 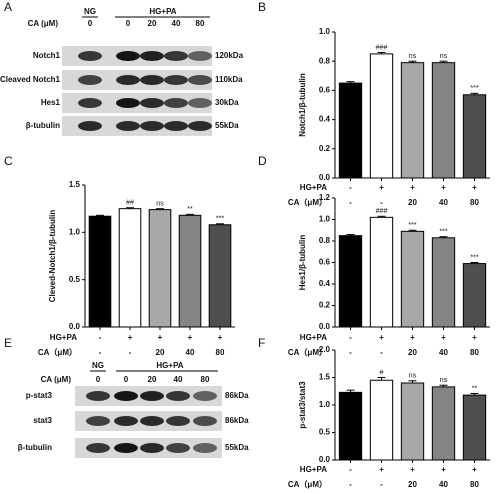 What do you see at coordinates (325, 197) in the screenshot?
I see `y-tick-label: 1.2` at bounding box center [325, 197].